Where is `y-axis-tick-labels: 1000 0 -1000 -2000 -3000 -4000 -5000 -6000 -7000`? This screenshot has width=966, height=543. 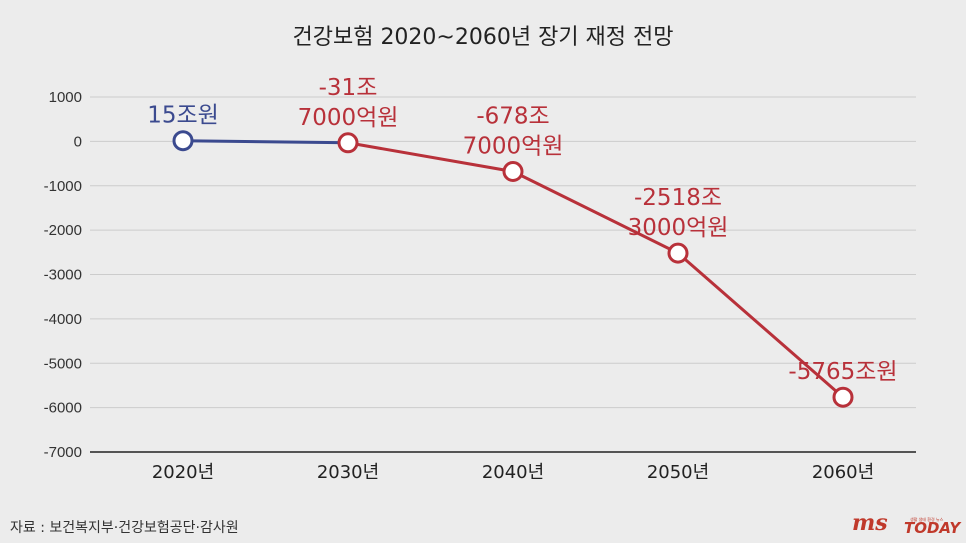
y-axis-tick-labels: 1000 0 -1000 -2000 -3000 -4000 -5000 -6000 -7000 is located at coordinates (63, 275).